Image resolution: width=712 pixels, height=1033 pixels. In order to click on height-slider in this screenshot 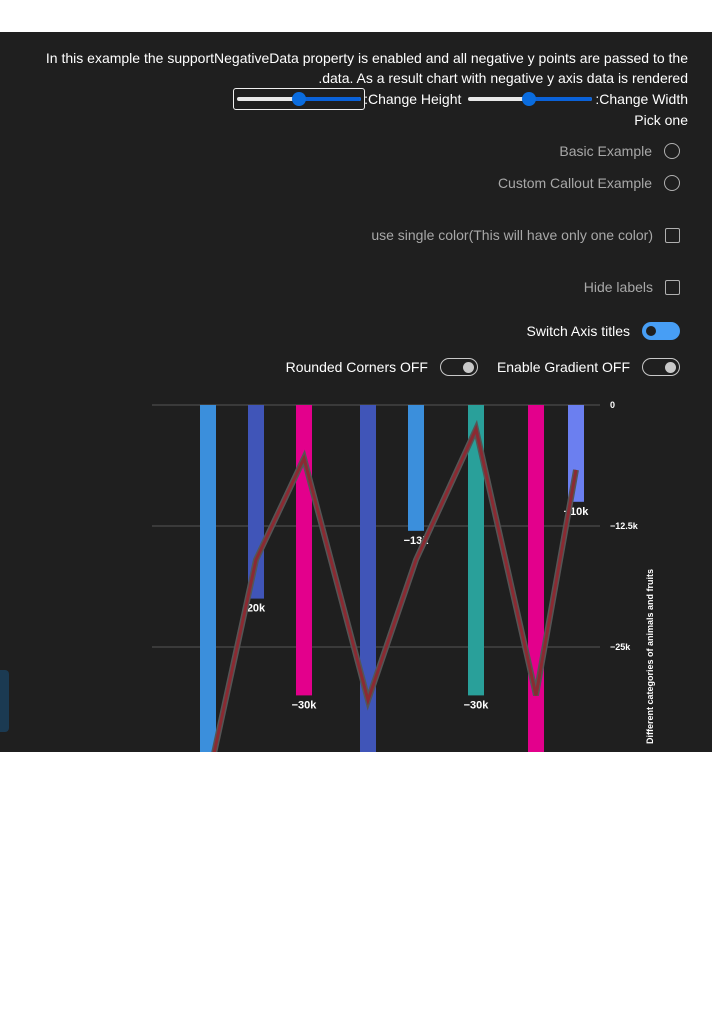, I will do `click(299, 99)`.